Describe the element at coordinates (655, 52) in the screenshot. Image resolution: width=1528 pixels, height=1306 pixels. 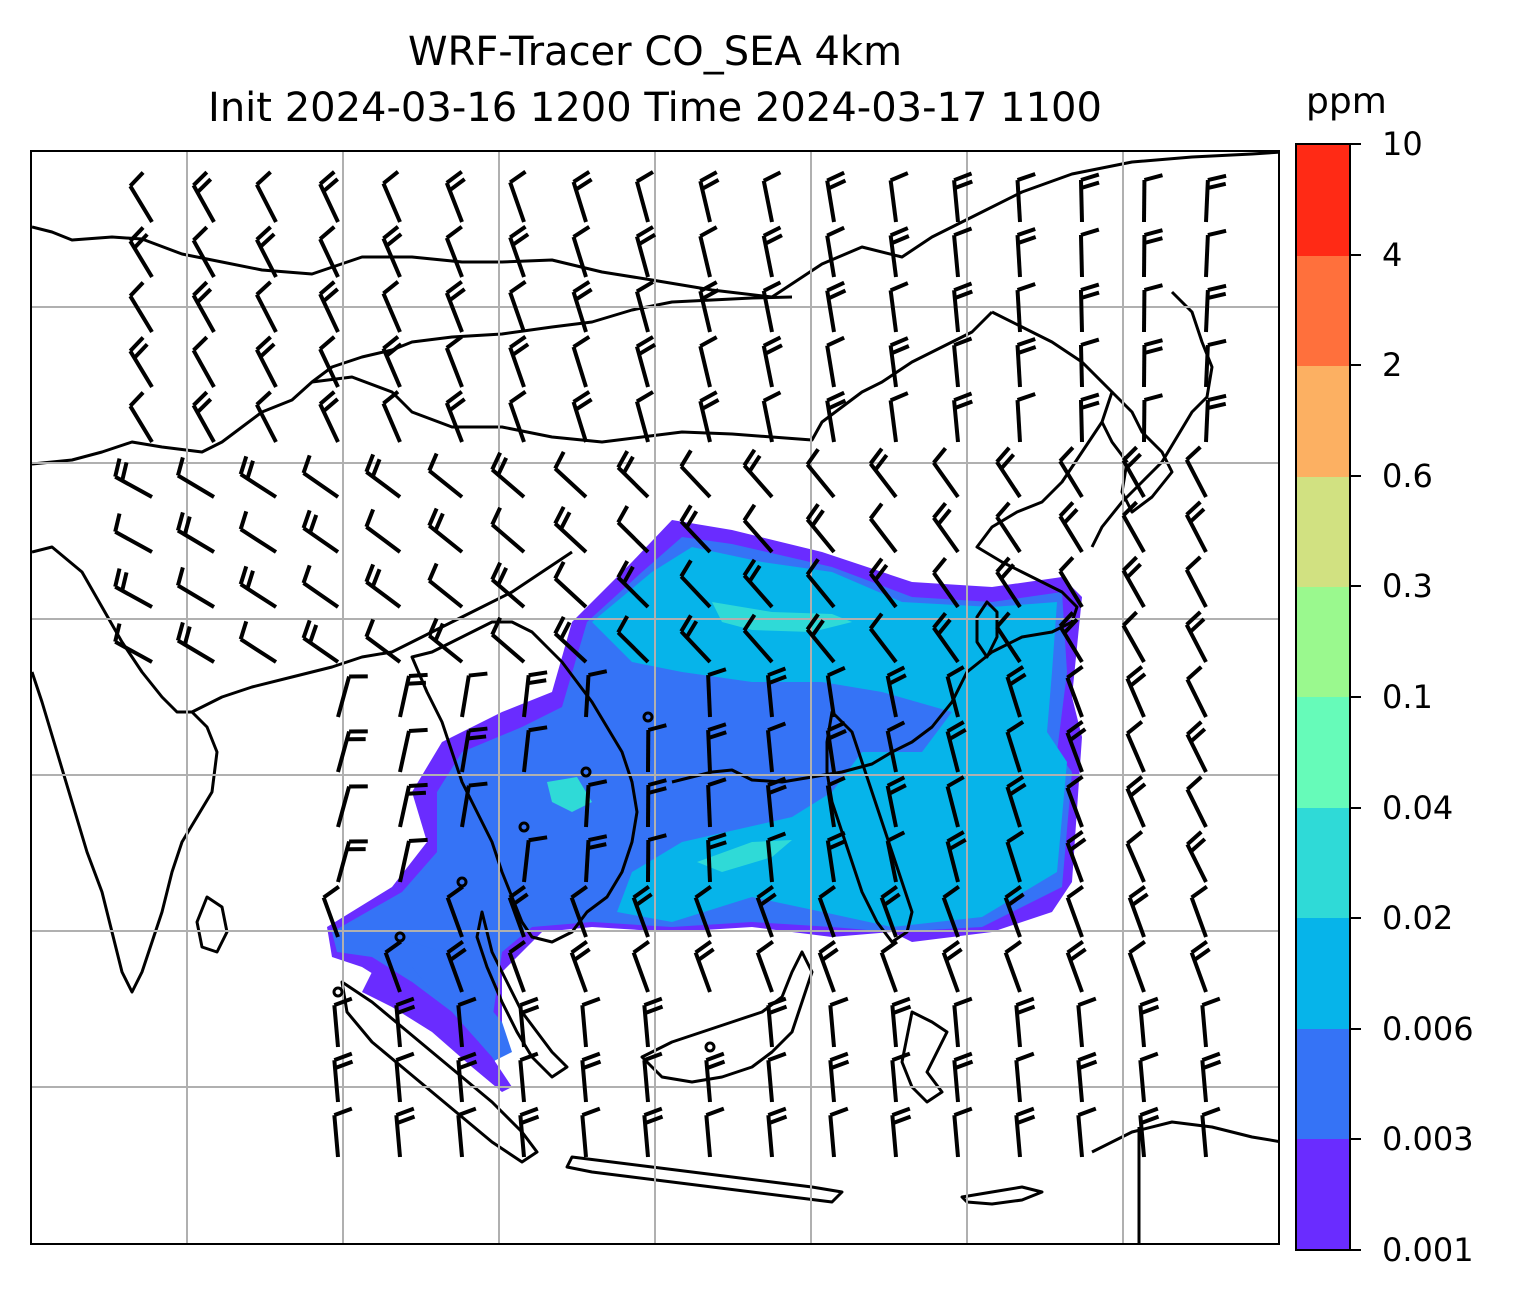
I see `chart-title-line1: WRF-Tracer CO_SEA 4km` at that location.